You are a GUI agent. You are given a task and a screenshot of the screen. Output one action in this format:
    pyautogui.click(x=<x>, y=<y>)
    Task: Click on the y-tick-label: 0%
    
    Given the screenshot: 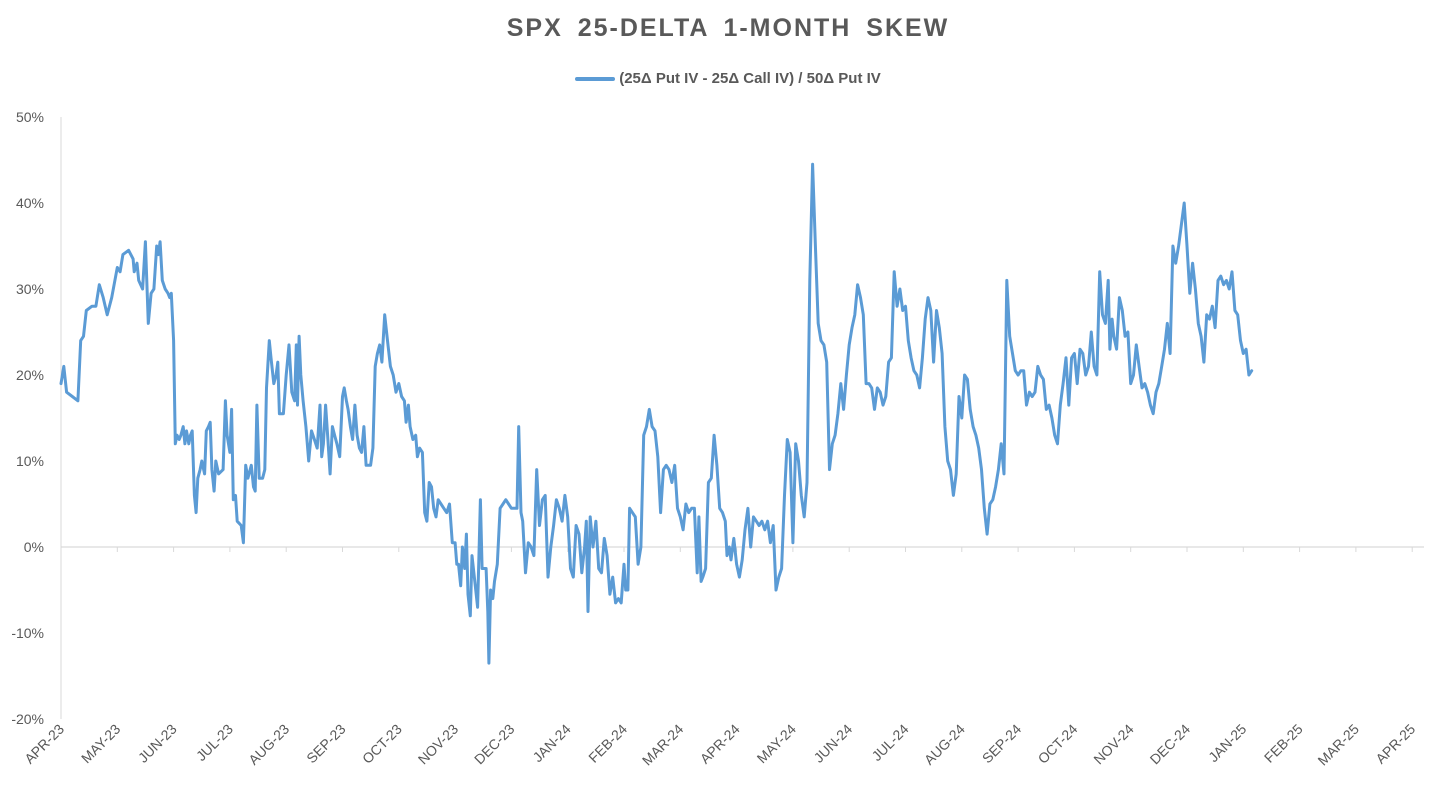 What is the action you would take?
    pyautogui.click(x=34, y=547)
    